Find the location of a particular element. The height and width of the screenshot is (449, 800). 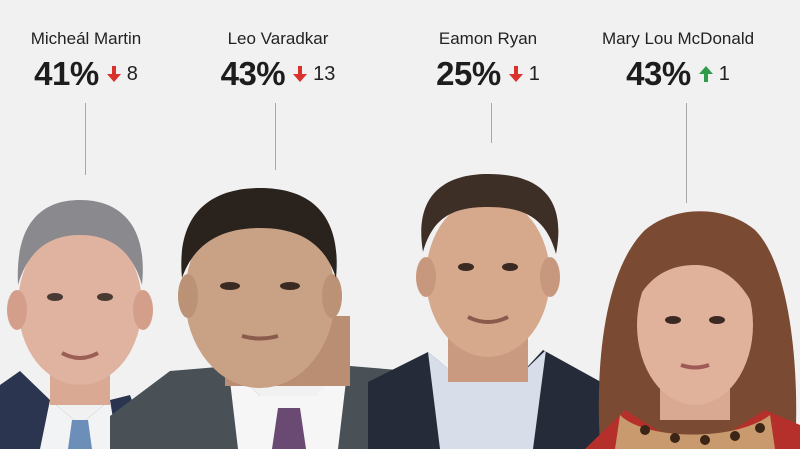

approval-percent: 25% is located at coordinates (468, 73).